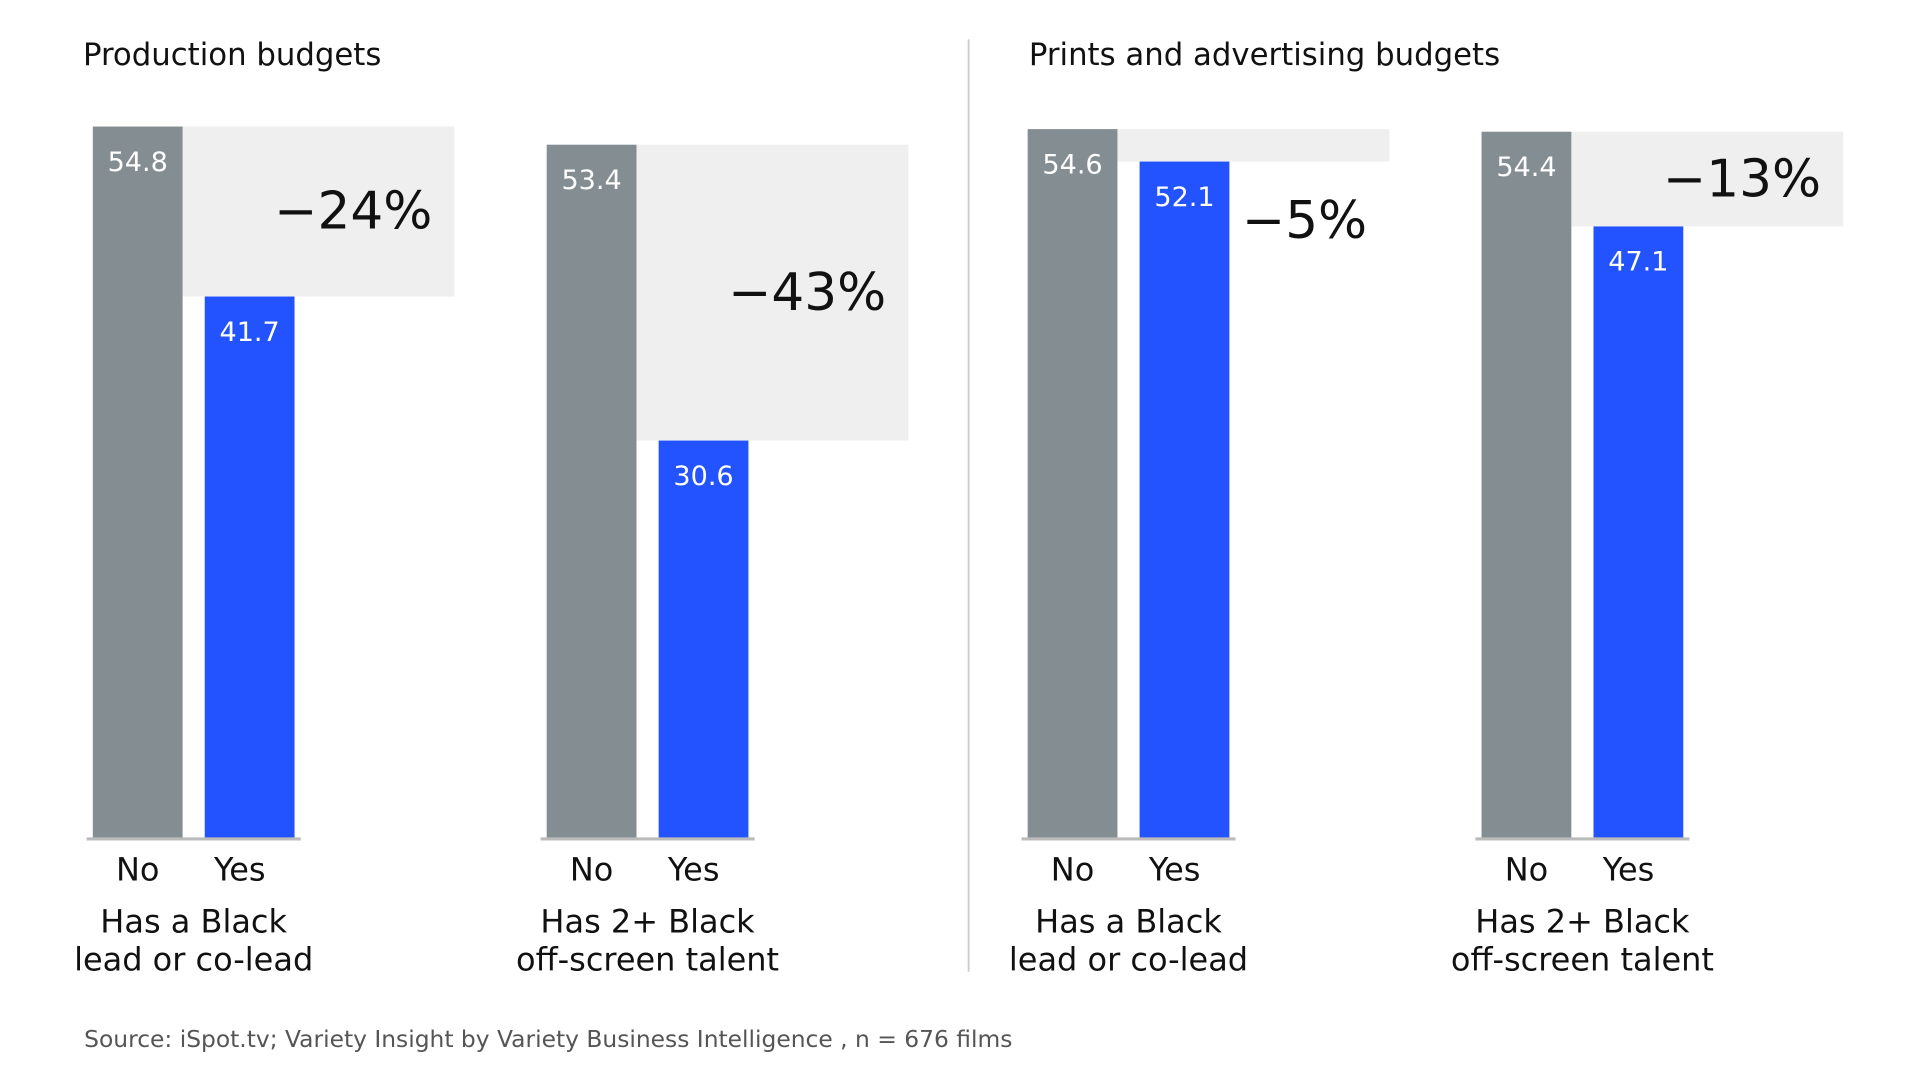 The width and height of the screenshot is (1920, 1080). Describe the element at coordinates (1304, 221) in the screenshot. I see `difference-label: −5%` at that location.